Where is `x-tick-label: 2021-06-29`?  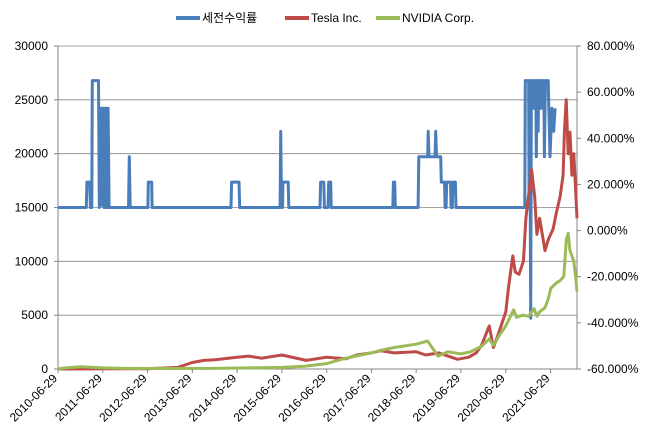 x-tick-label: 2021-06-29 is located at coordinates (526, 398).